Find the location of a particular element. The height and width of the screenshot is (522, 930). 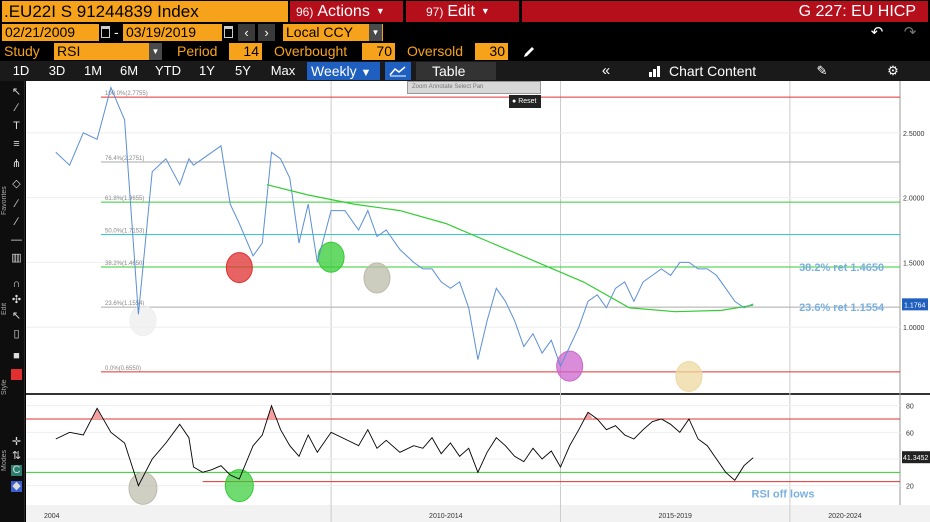

timeframe-1m: 1M is located at coordinates (93, 70).